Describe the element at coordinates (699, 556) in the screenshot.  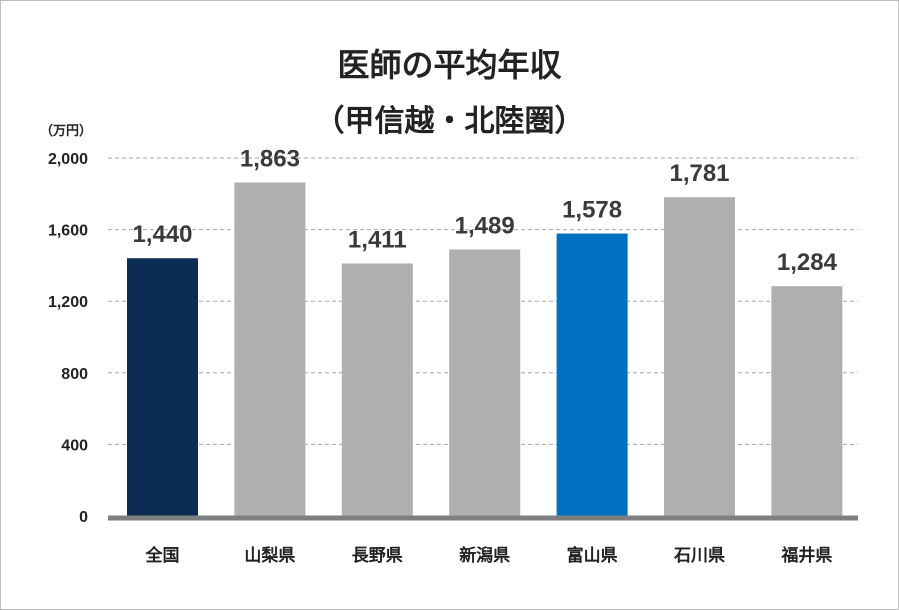
I see `category-label: 石川県` at that location.